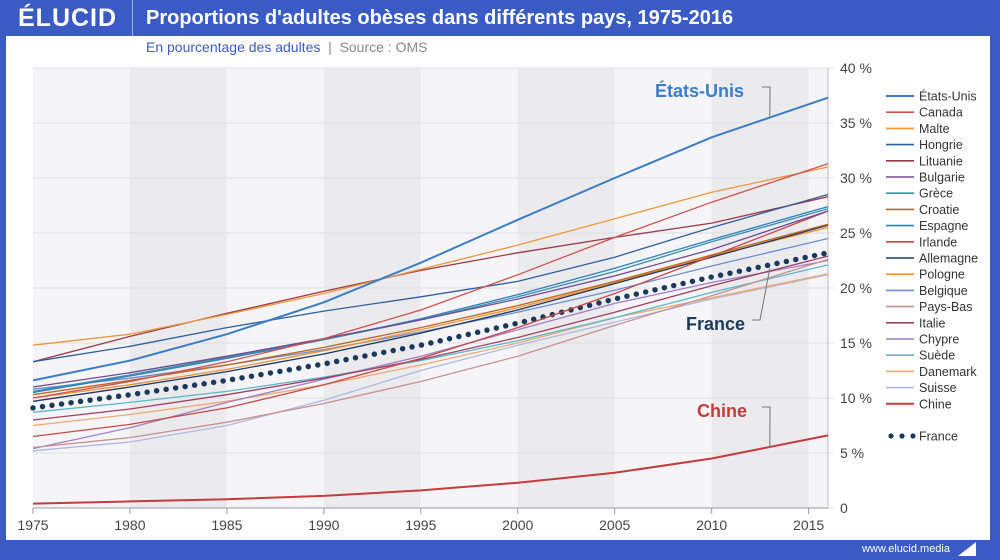  What do you see at coordinates (941, 113) in the screenshot?
I see `legend-label: Canada` at bounding box center [941, 113].